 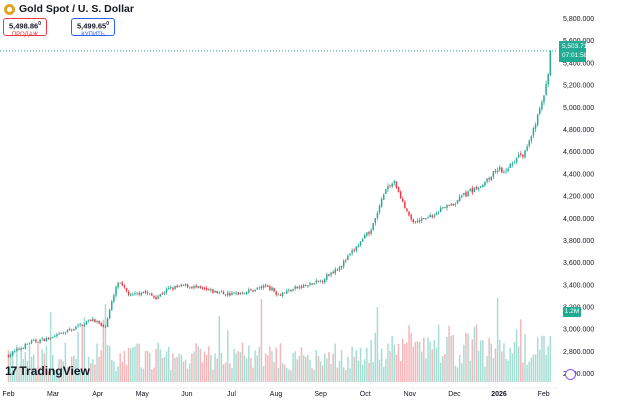 I want to click on sell-button: 5,498.860 ПРОДАЖ, so click(x=25, y=28).